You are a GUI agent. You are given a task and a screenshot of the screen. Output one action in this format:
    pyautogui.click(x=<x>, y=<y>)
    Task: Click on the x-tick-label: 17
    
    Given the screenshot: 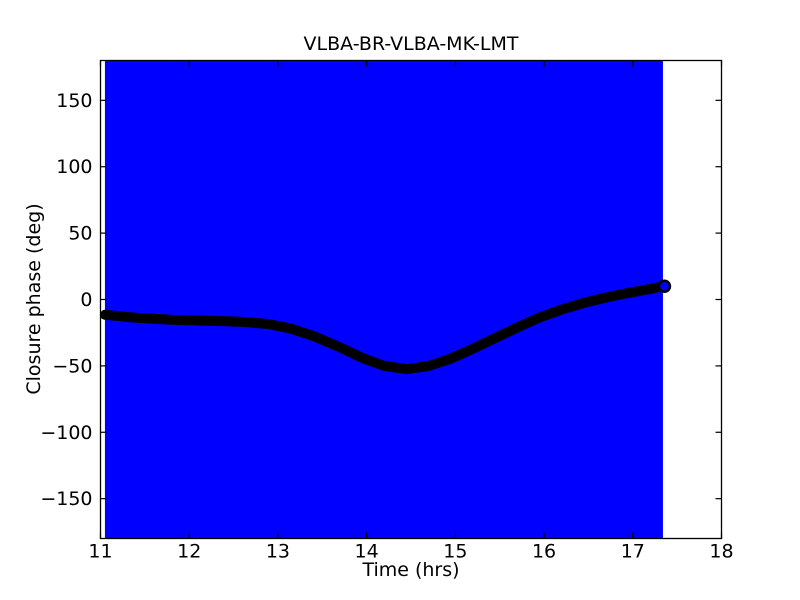 What is the action you would take?
    pyautogui.click(x=633, y=552)
    